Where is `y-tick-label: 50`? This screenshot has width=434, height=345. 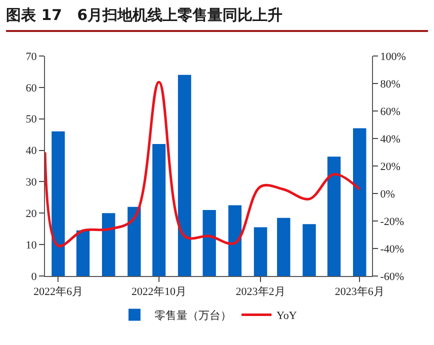
y-tick-label: 50 is located at coordinates (32, 120).